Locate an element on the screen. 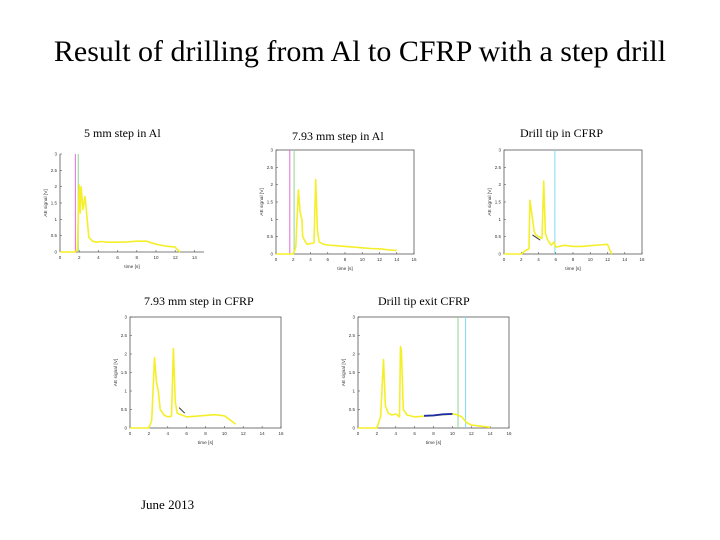 Image resolution: width=720 pixels, height=540 pixels. caption-drill-tip-cfrp: Drill tip in CFRP is located at coordinates (562, 133).